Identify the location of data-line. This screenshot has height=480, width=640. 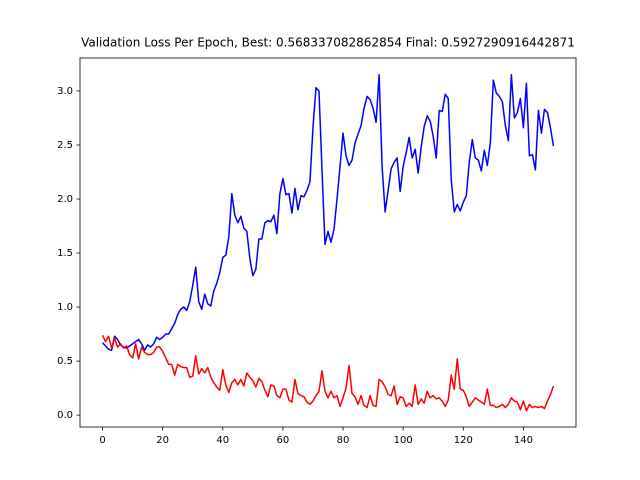
(328, 373).